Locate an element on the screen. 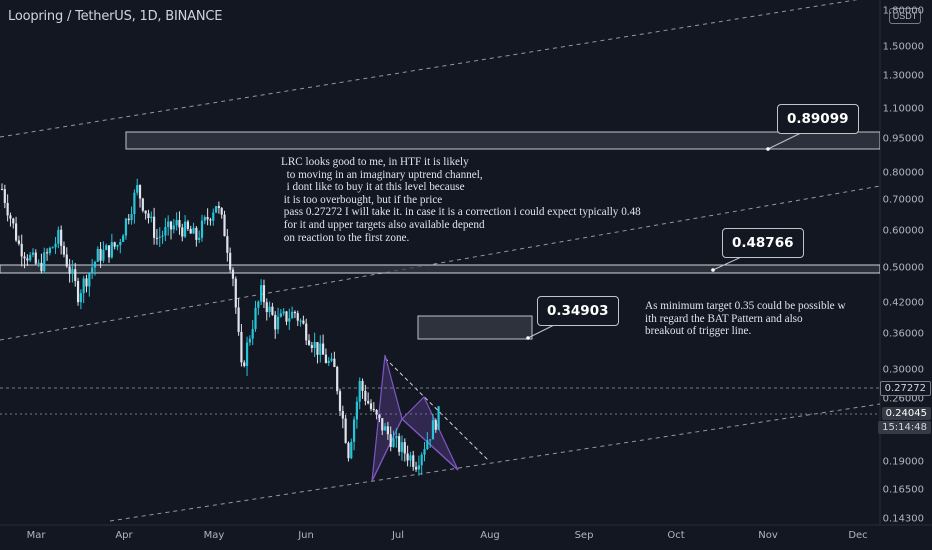 The width and height of the screenshot is (932, 550). callout-0.48766: 0.48766 is located at coordinates (763, 243).